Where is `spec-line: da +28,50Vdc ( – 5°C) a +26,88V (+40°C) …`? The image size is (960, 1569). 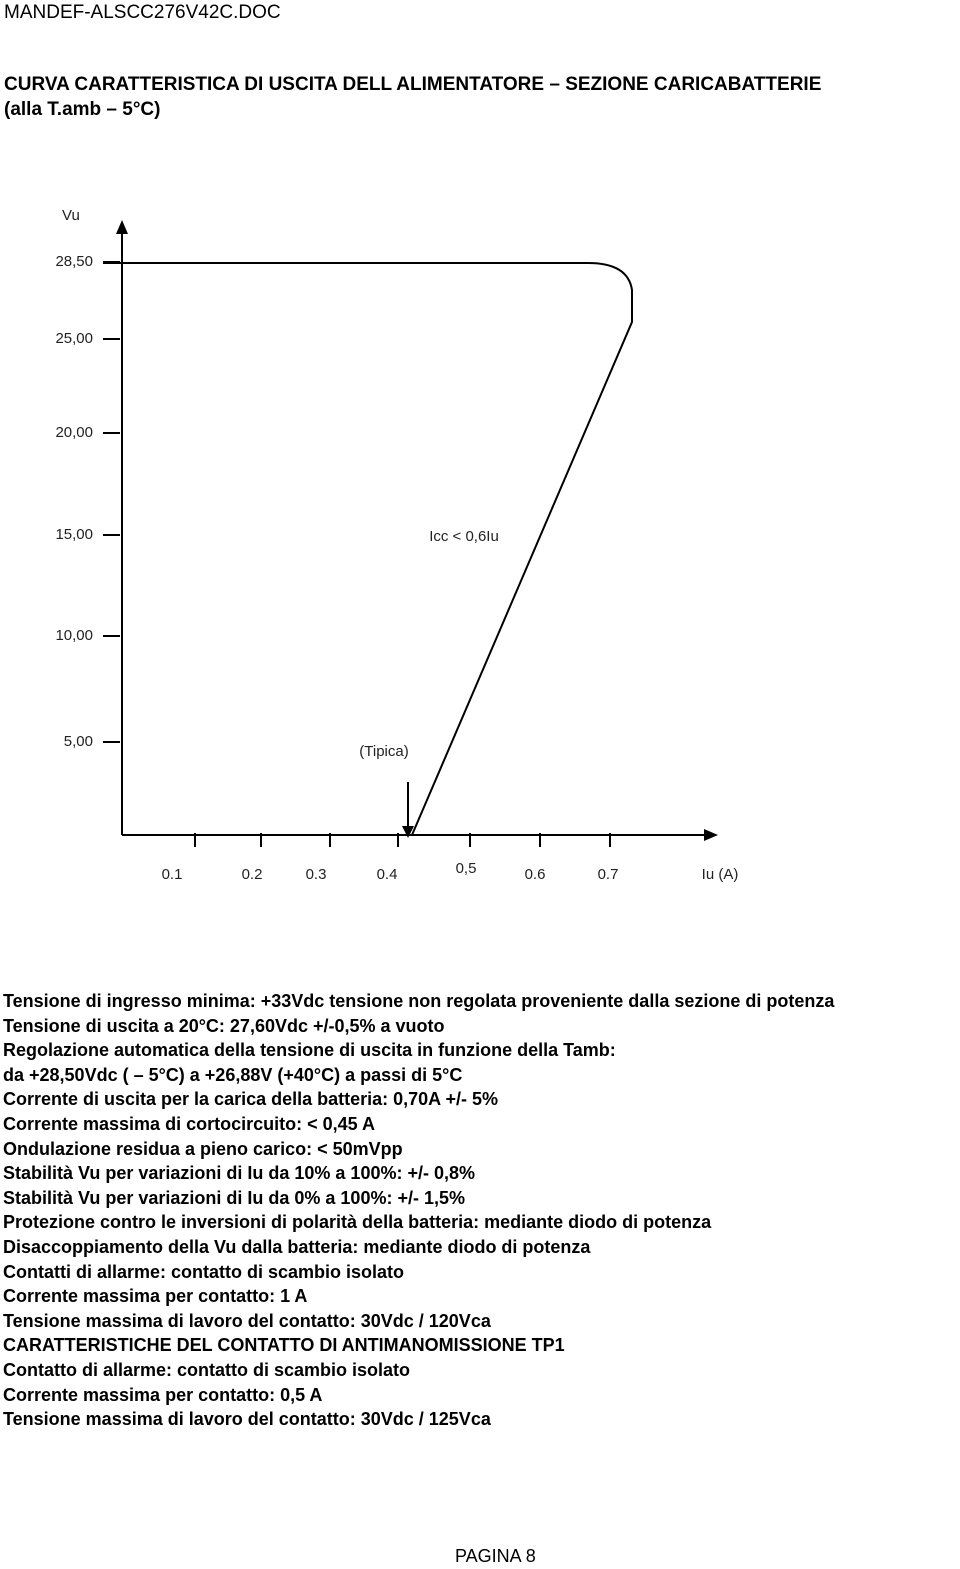 spec-line: da +28,50Vdc ( – 5°C) a +26,88V (+40°C) … is located at coordinates (233, 1074).